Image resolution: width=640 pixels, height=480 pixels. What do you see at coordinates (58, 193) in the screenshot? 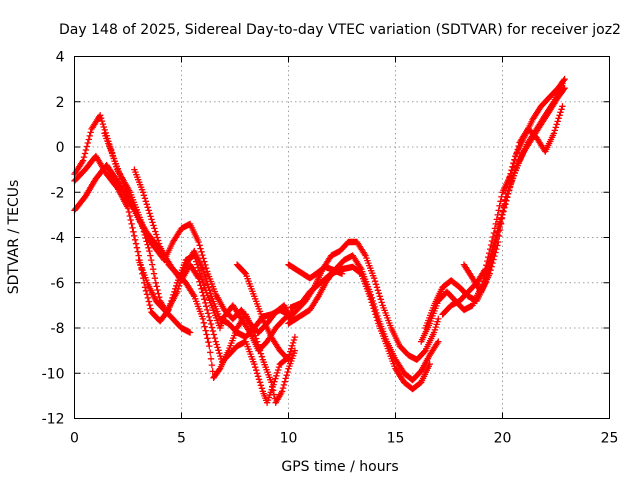
I see `y-tick-label: -2` at bounding box center [58, 193].